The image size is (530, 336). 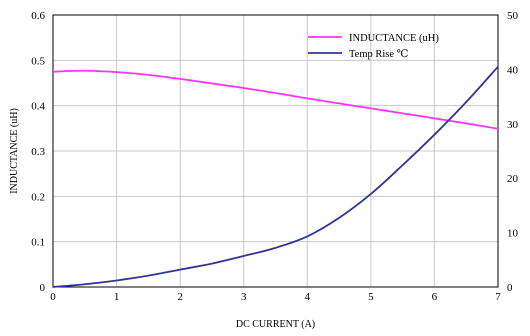 What do you see at coordinates (275, 324) in the screenshot?
I see `x-axis-label: DC CURRENT (A)` at bounding box center [275, 324].